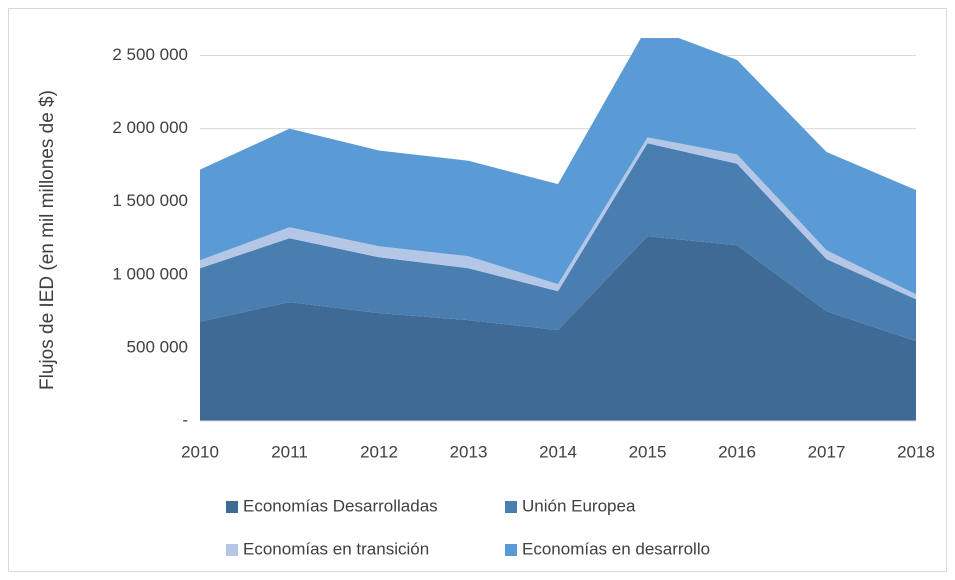 The image size is (955, 580). What do you see at coordinates (558, 451) in the screenshot?
I see `x-tick-label: 2014` at bounding box center [558, 451].